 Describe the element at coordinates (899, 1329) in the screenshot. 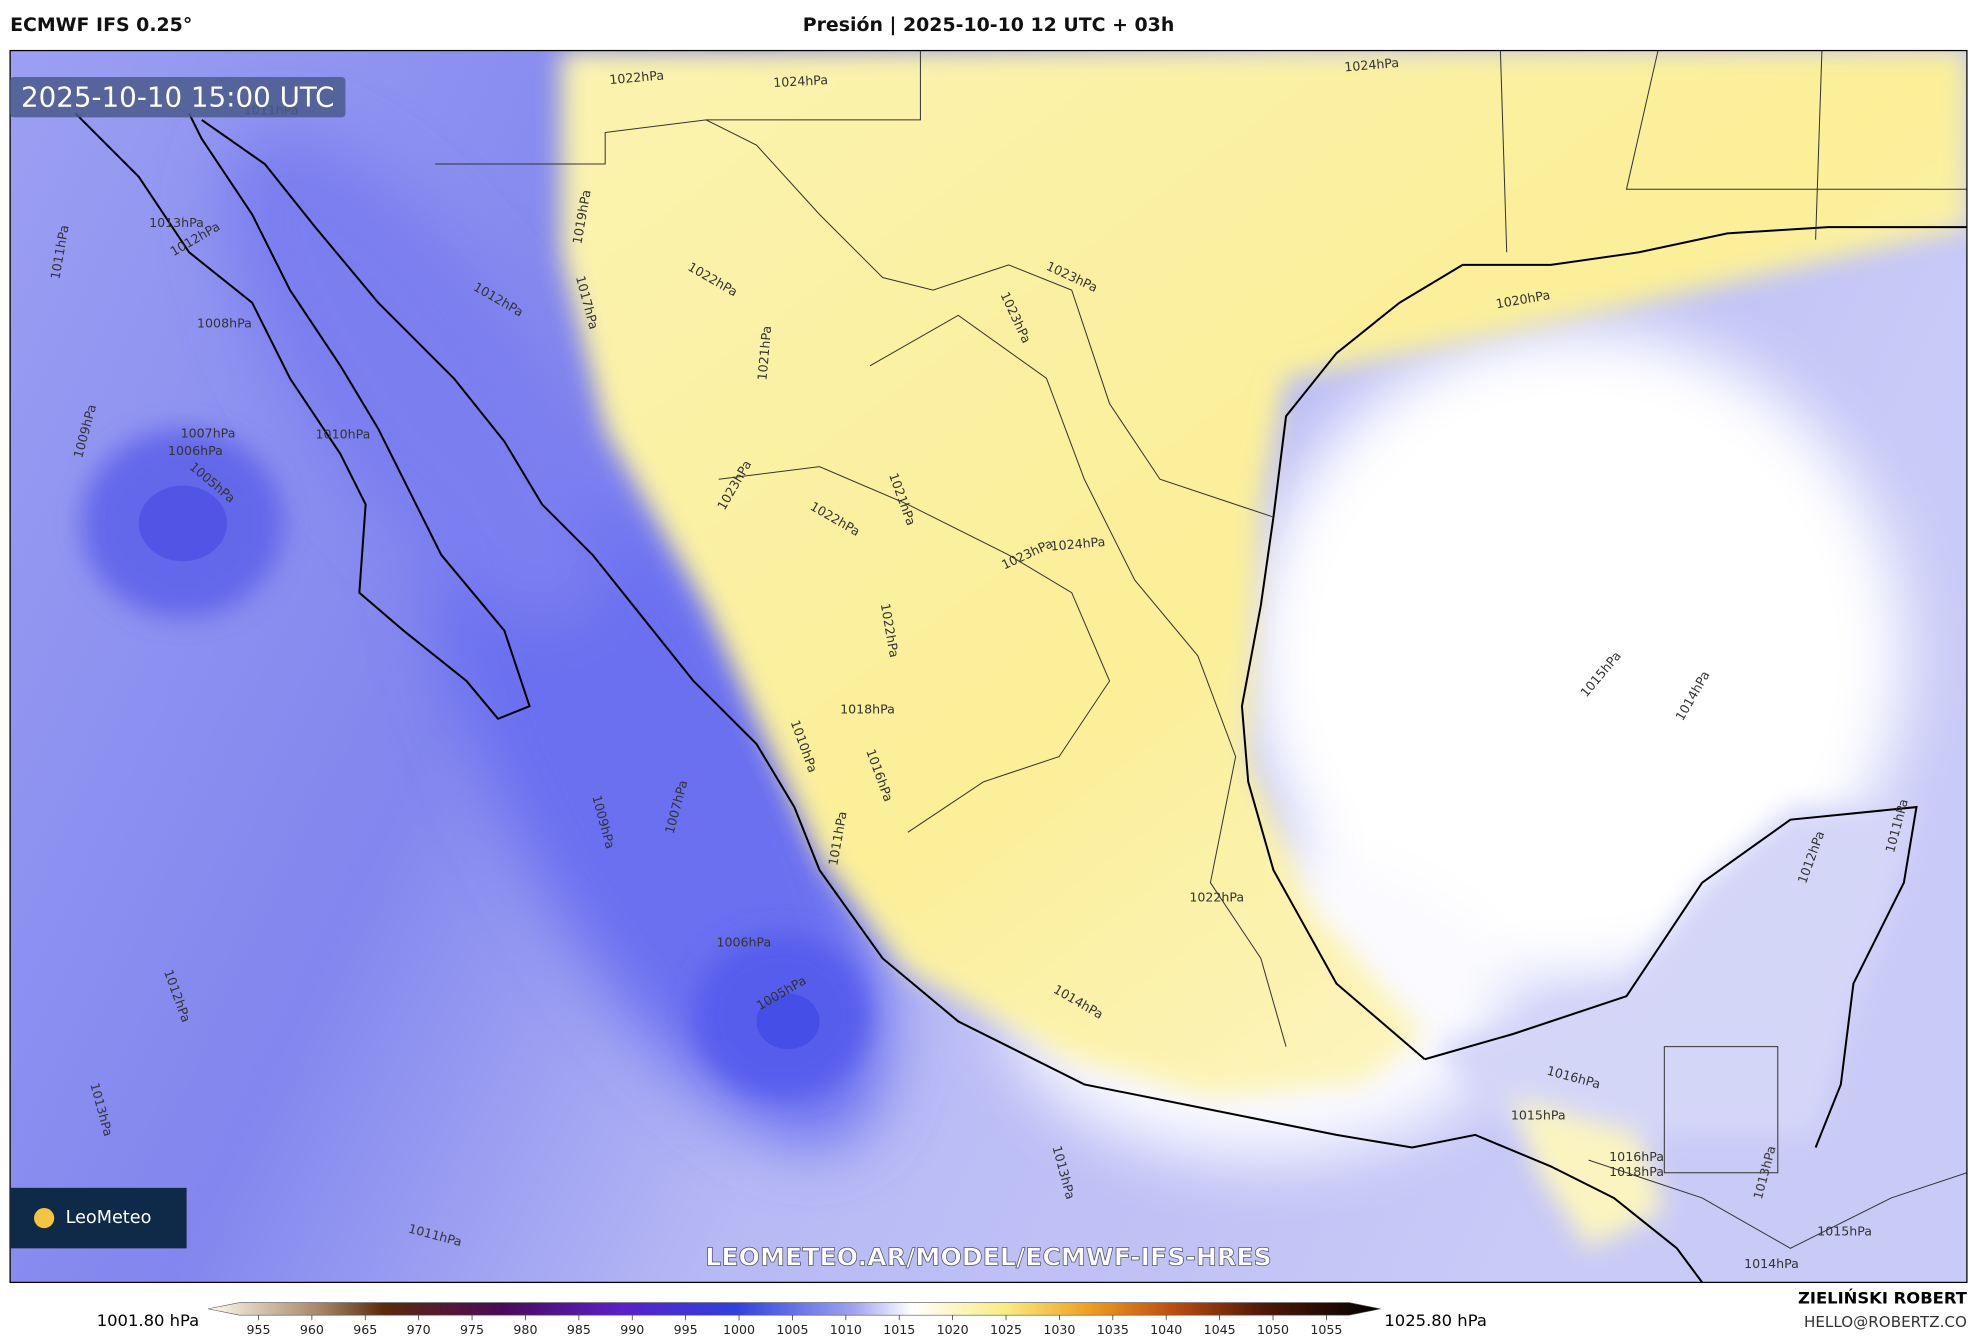

I see `colorbar-tick-label: 1015` at that location.